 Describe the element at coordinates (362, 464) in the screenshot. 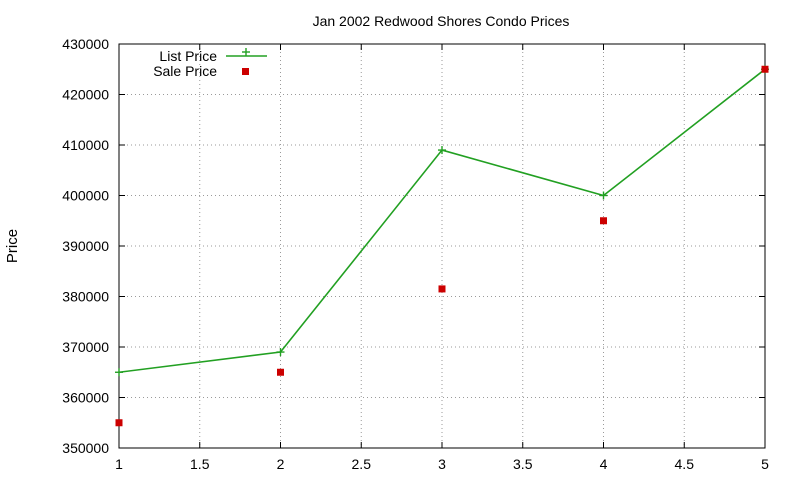

I see `x-tick-label: 2.5` at that location.